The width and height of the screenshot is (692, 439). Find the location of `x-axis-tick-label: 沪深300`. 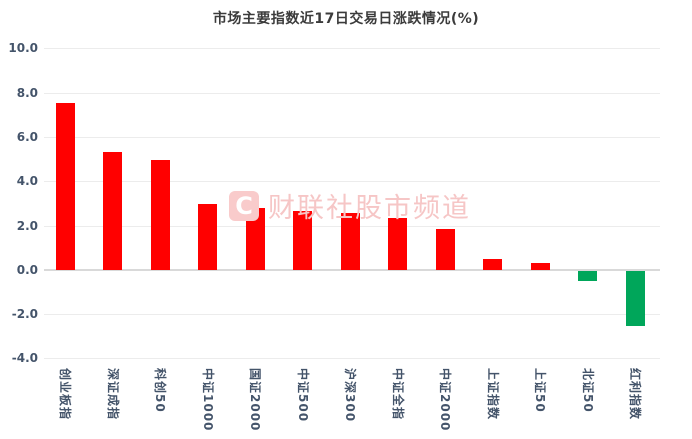

x-axis-tick-label: 沪深300 is located at coordinates (350, 395).